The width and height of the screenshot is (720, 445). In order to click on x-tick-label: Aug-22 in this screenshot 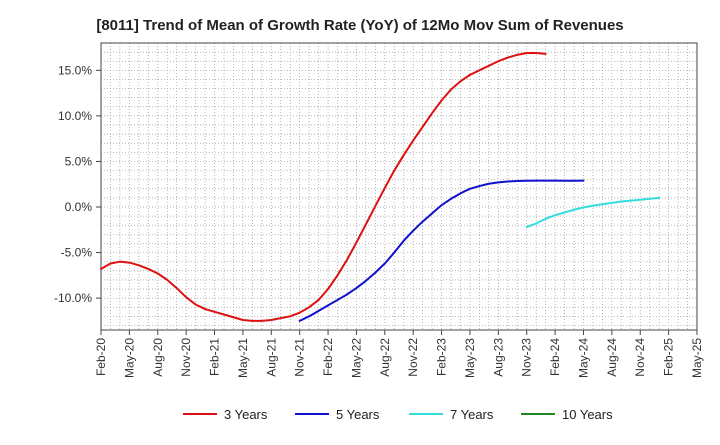, I will do `click(385, 357)`.